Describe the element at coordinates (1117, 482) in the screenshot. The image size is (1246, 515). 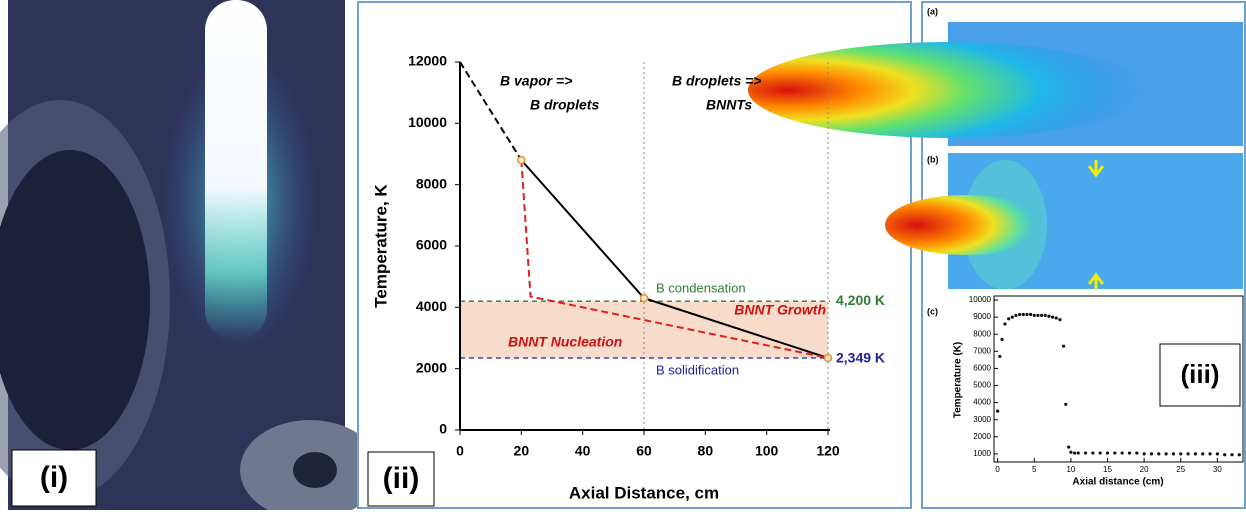
I see `x-axis-label: Axial distance (cm)` at that location.